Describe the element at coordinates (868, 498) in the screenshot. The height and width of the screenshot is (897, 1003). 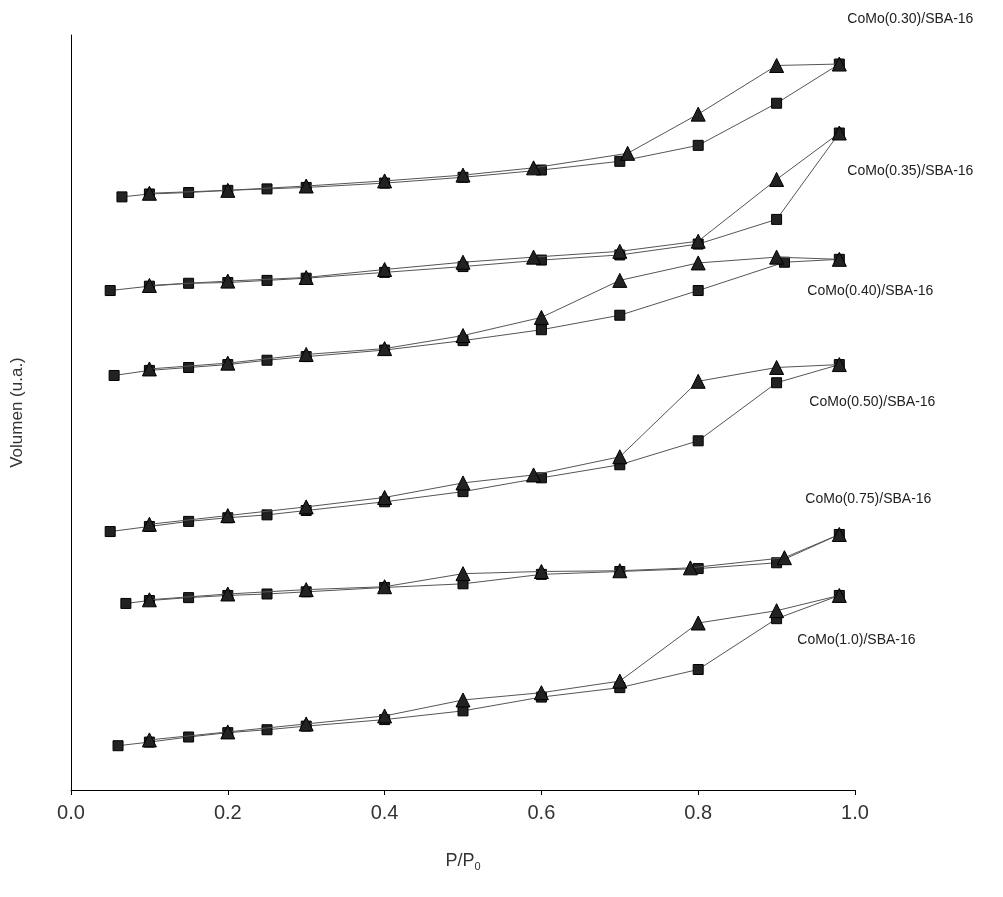
I see `text: CoMo(0.75)/SBA-16` at that location.